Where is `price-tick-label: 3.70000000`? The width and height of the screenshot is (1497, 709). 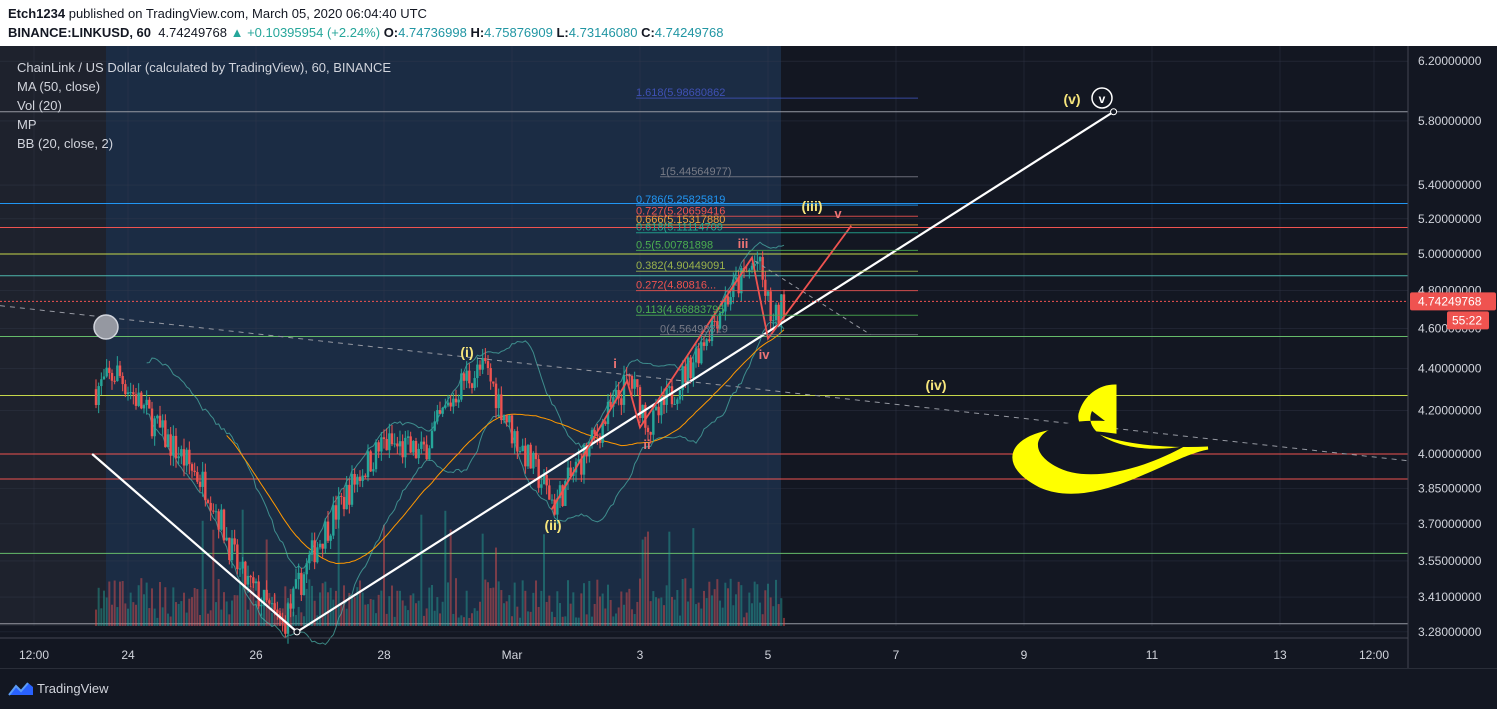 price-tick-label: 3.70000000 is located at coordinates (1450, 524).